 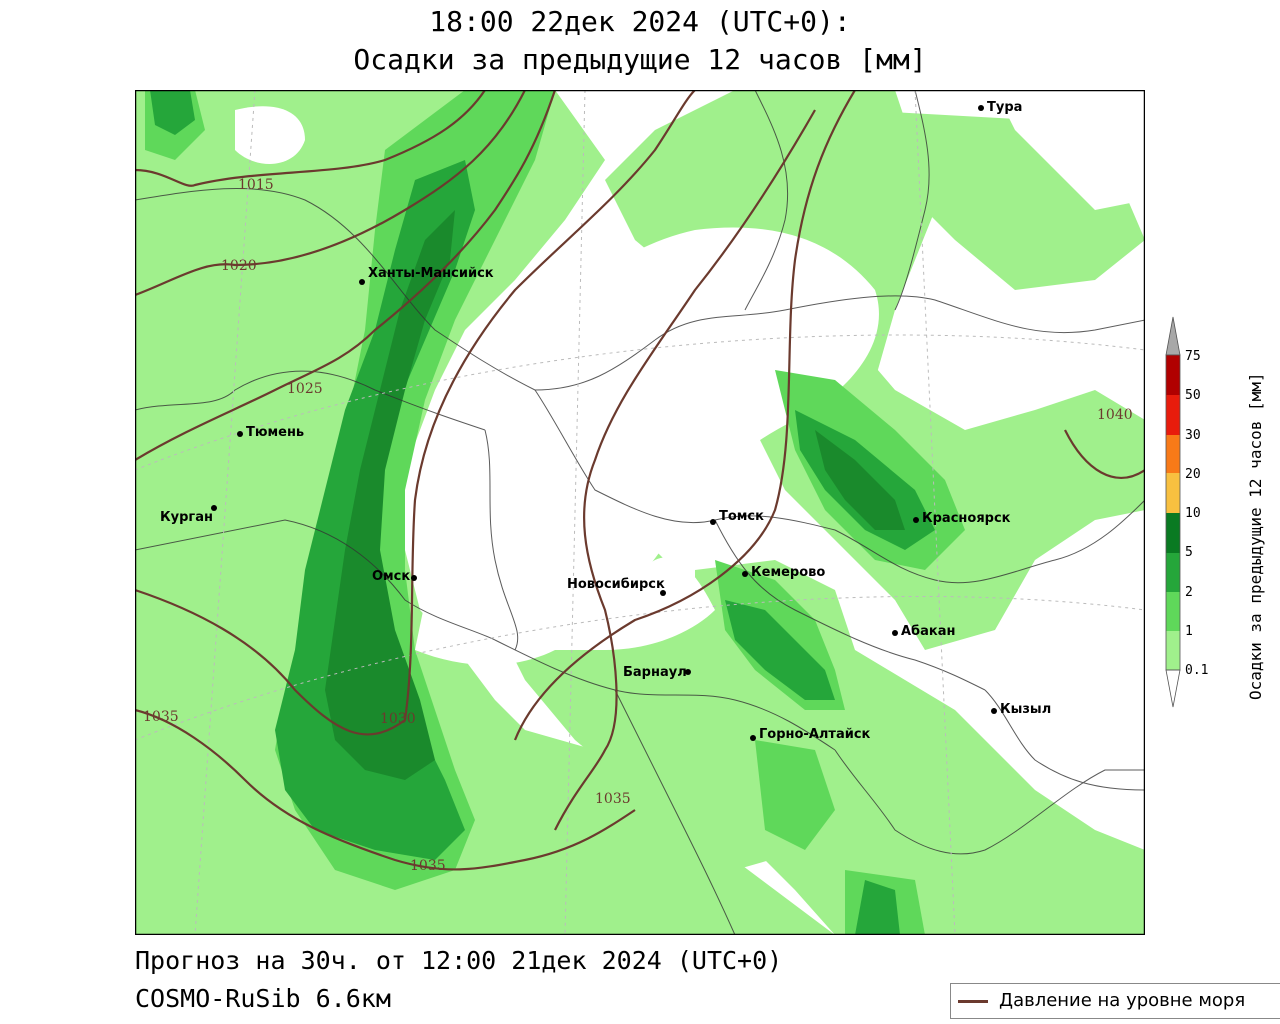 I want to click on pressure-legend-label: Давление на уровне моря, so click(x=1122, y=1000).